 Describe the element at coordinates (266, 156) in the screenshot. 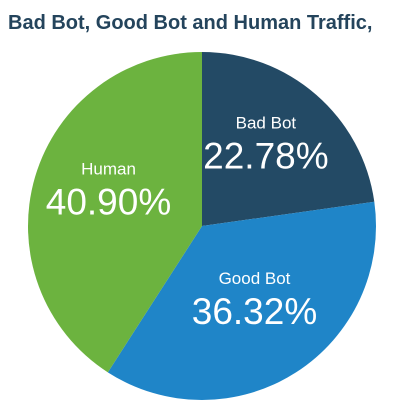

I see `slice-value-bad-bot: 22.78%` at that location.